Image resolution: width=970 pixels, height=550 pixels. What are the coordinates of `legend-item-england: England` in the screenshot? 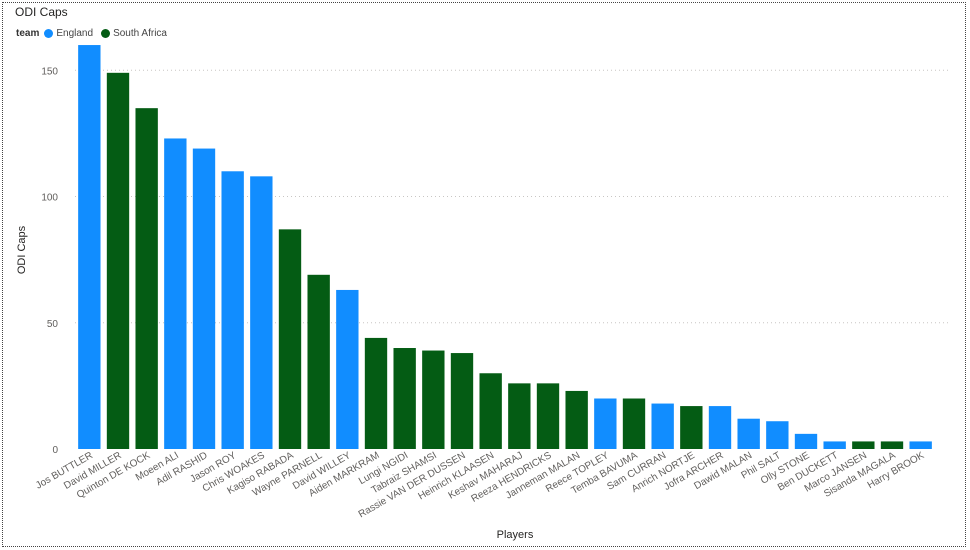 It's located at (68, 33).